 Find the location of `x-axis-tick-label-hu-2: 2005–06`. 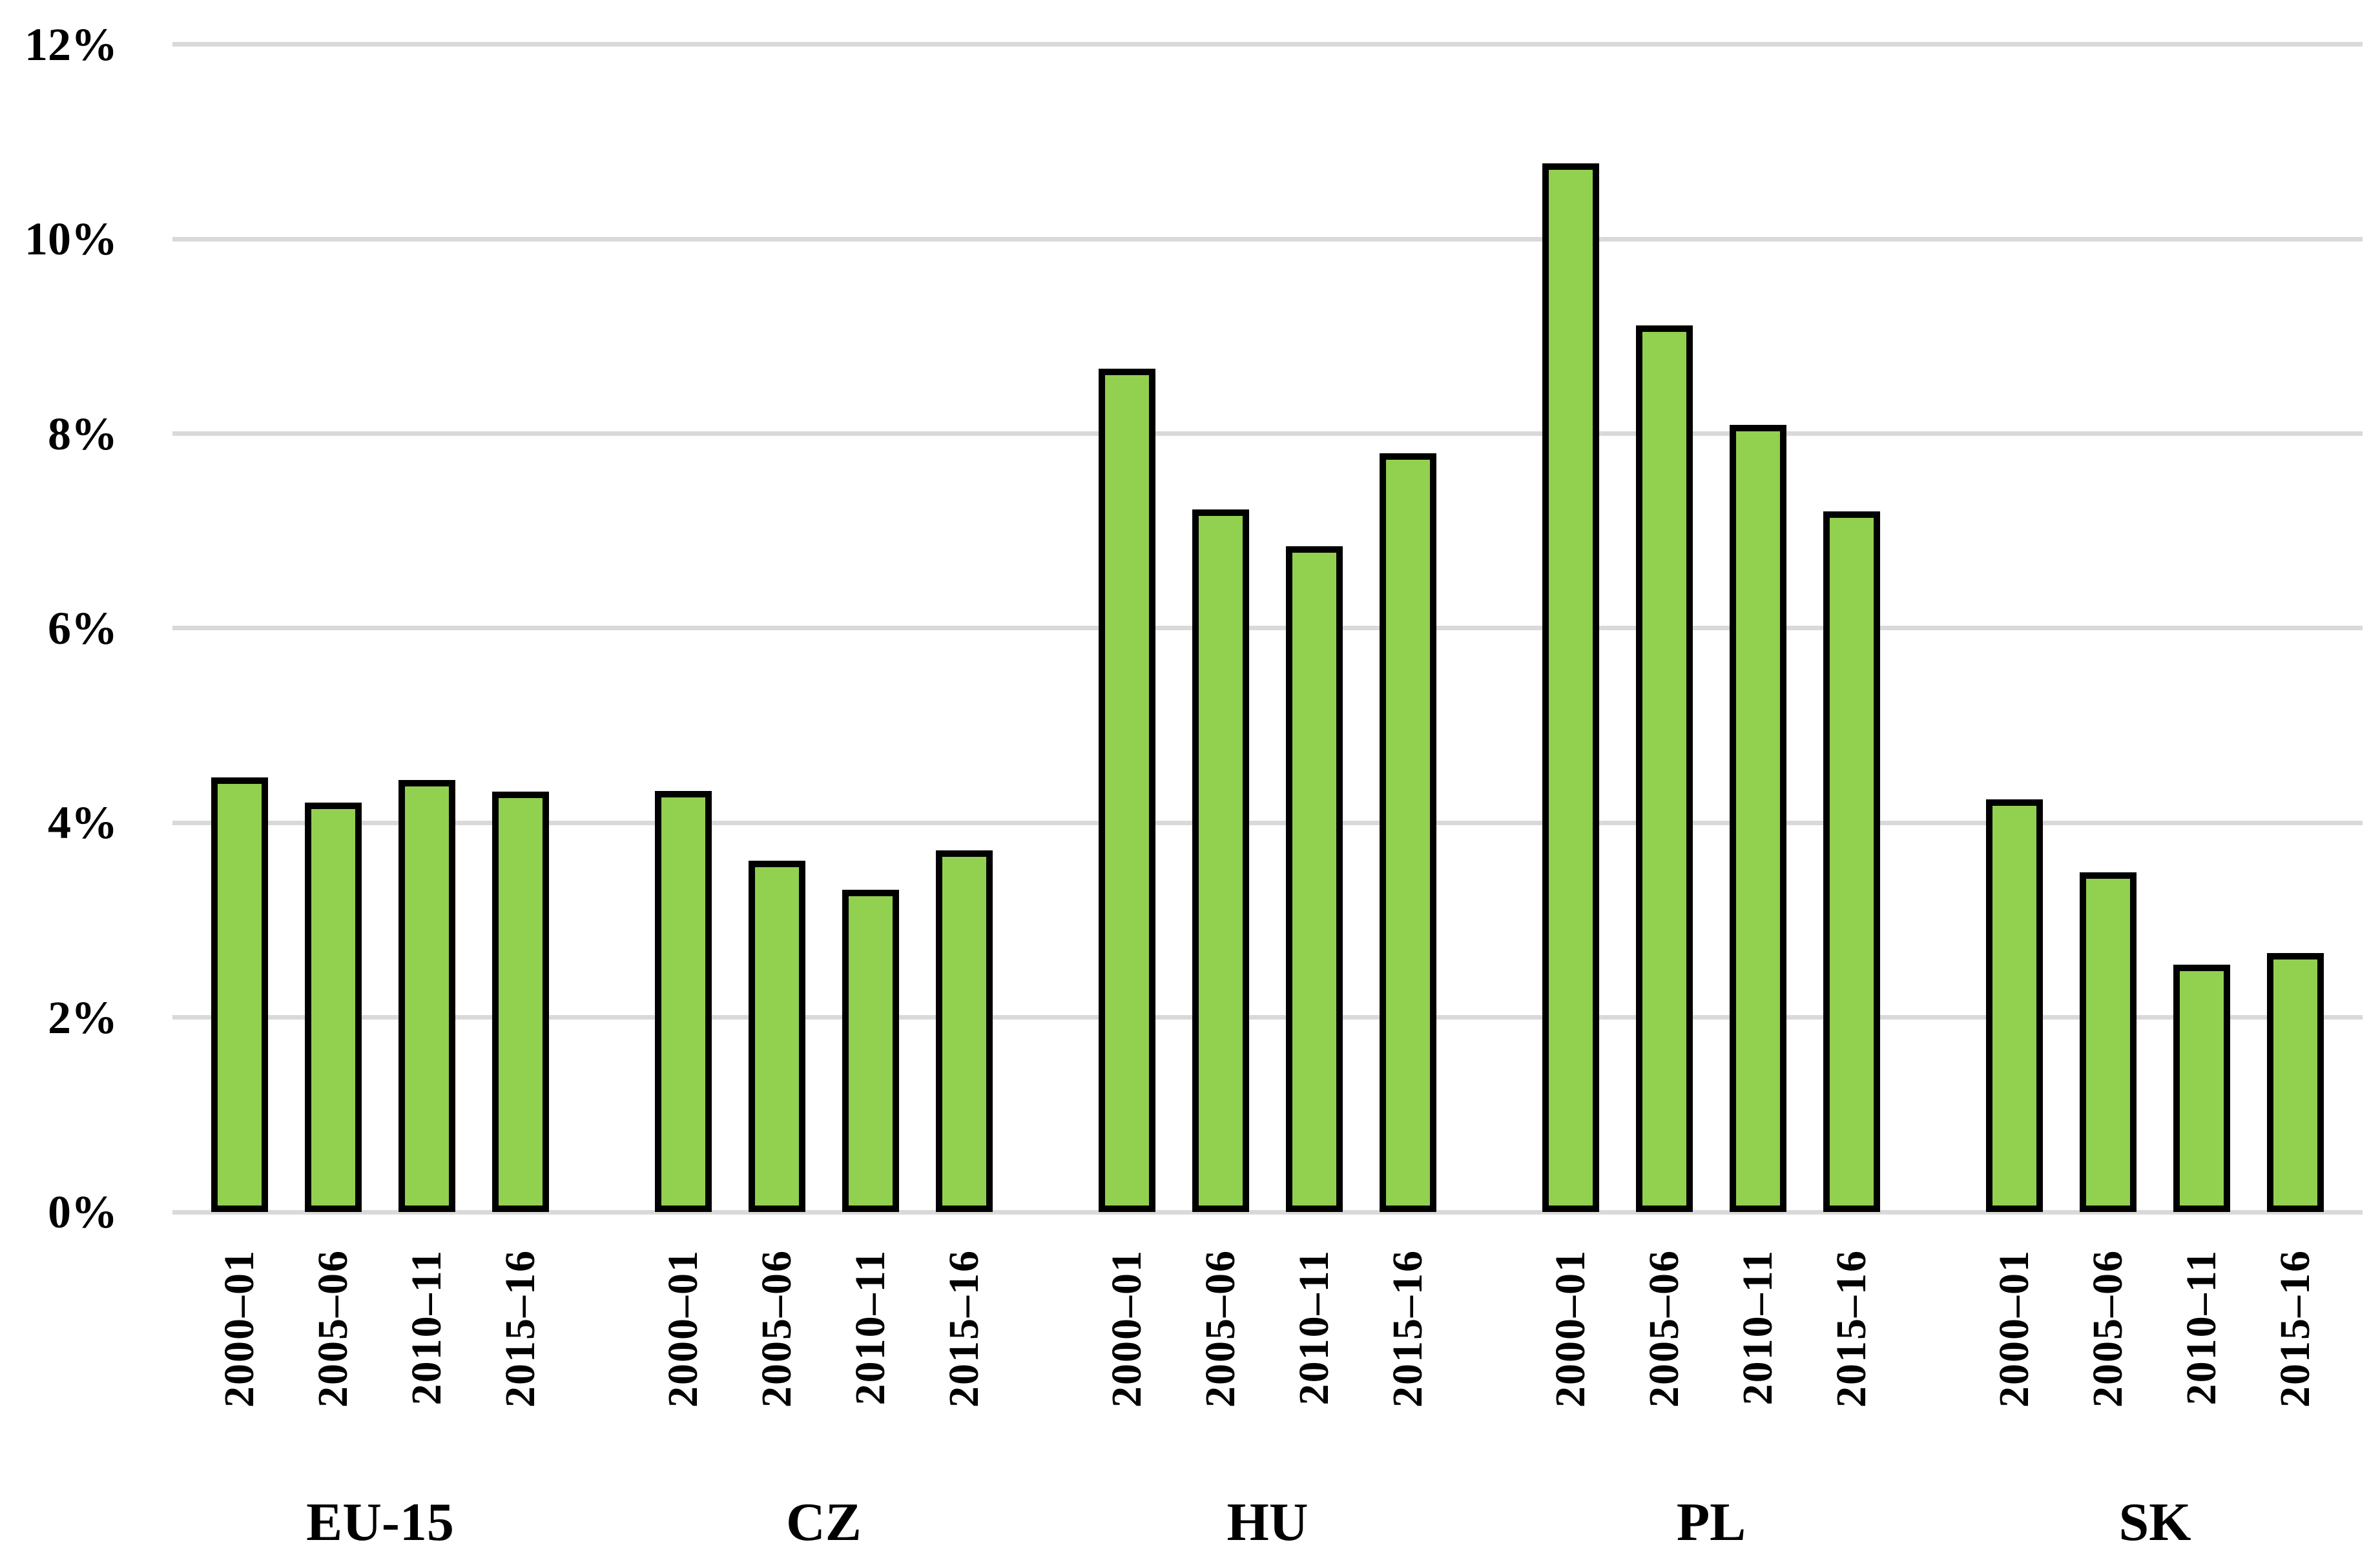

x-axis-tick-label-hu-2: 2005–06 is located at coordinates (1220, 1328).